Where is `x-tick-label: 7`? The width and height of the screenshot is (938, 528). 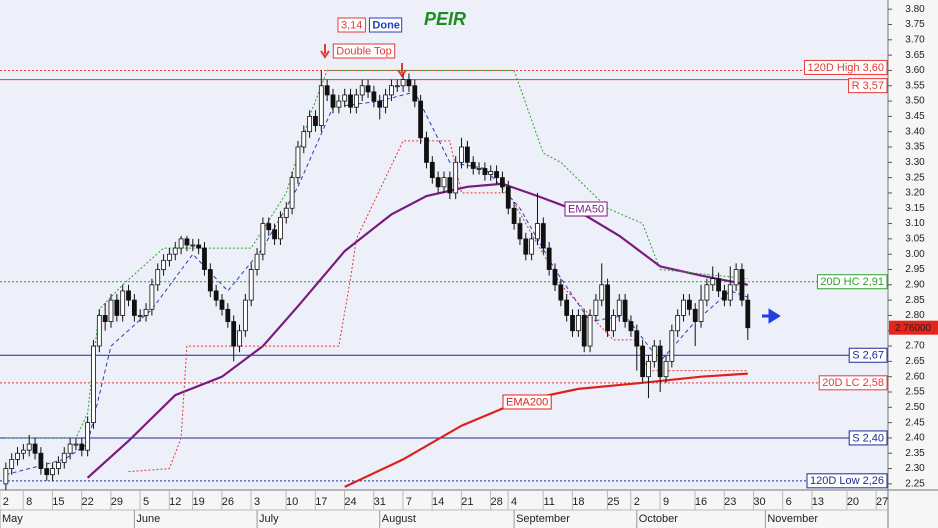 x-tick-label: 7 is located at coordinates (409, 502).